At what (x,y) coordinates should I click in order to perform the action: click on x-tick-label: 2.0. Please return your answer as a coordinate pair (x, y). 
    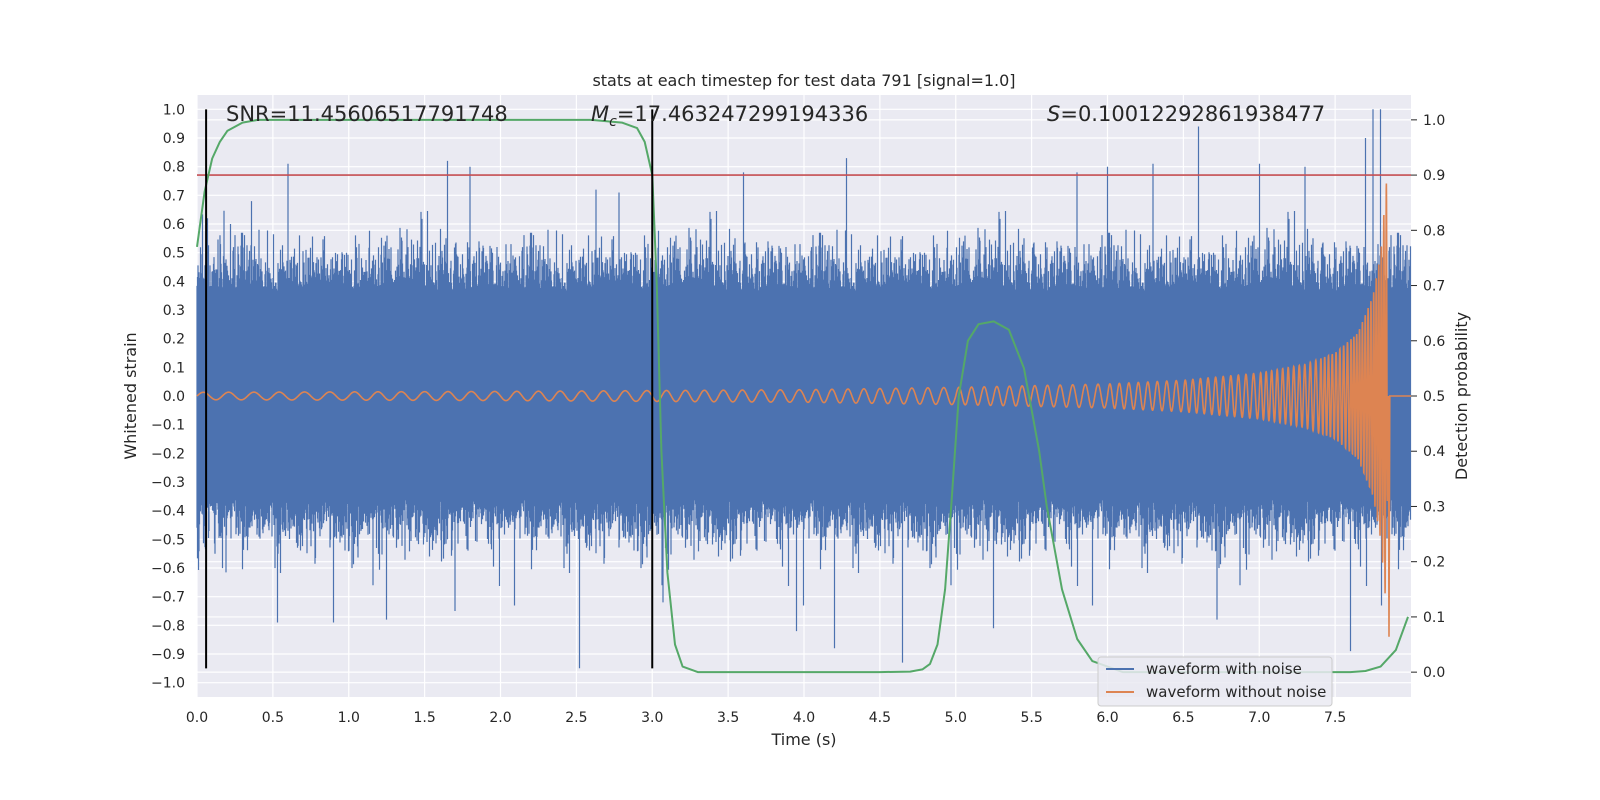
    Looking at the image, I should click on (500, 718).